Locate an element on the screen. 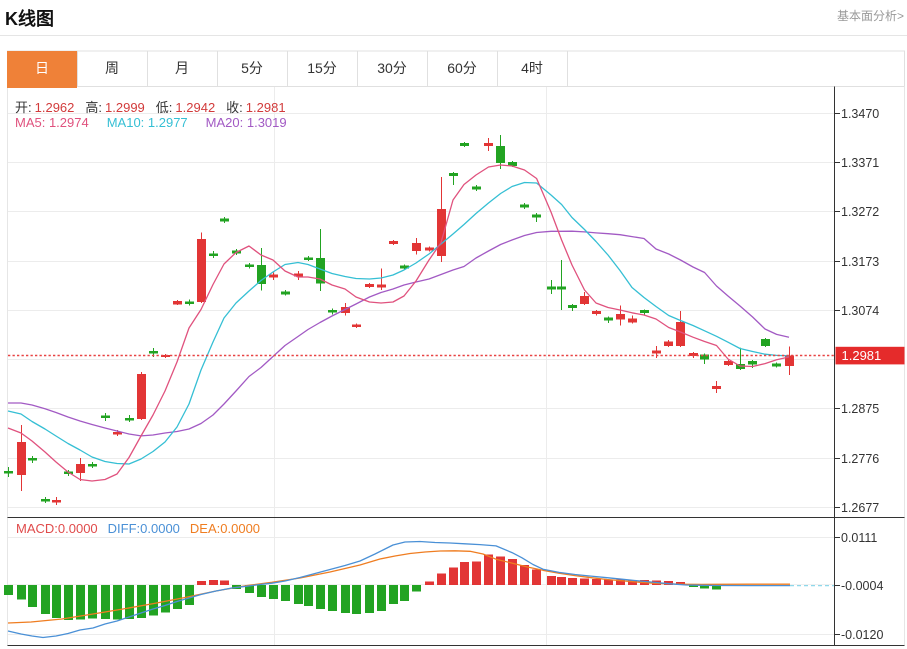 The height and width of the screenshot is (649, 907). svg-text: 1.2875 is located at coordinates (860, 409).